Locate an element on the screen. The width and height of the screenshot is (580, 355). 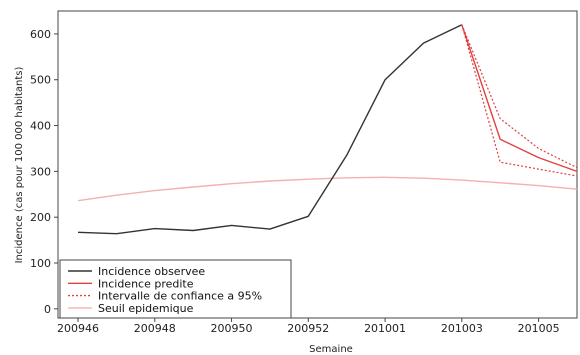
x-tick-label: 201005 is located at coordinates (539, 328).